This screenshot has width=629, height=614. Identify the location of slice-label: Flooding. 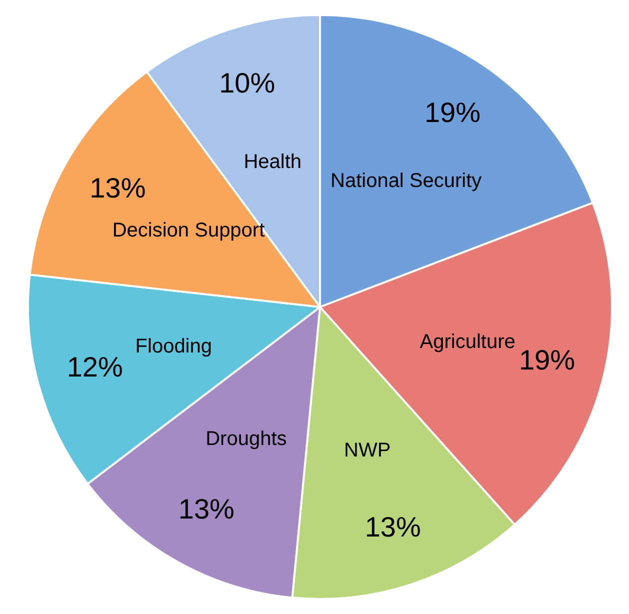
(173, 347).